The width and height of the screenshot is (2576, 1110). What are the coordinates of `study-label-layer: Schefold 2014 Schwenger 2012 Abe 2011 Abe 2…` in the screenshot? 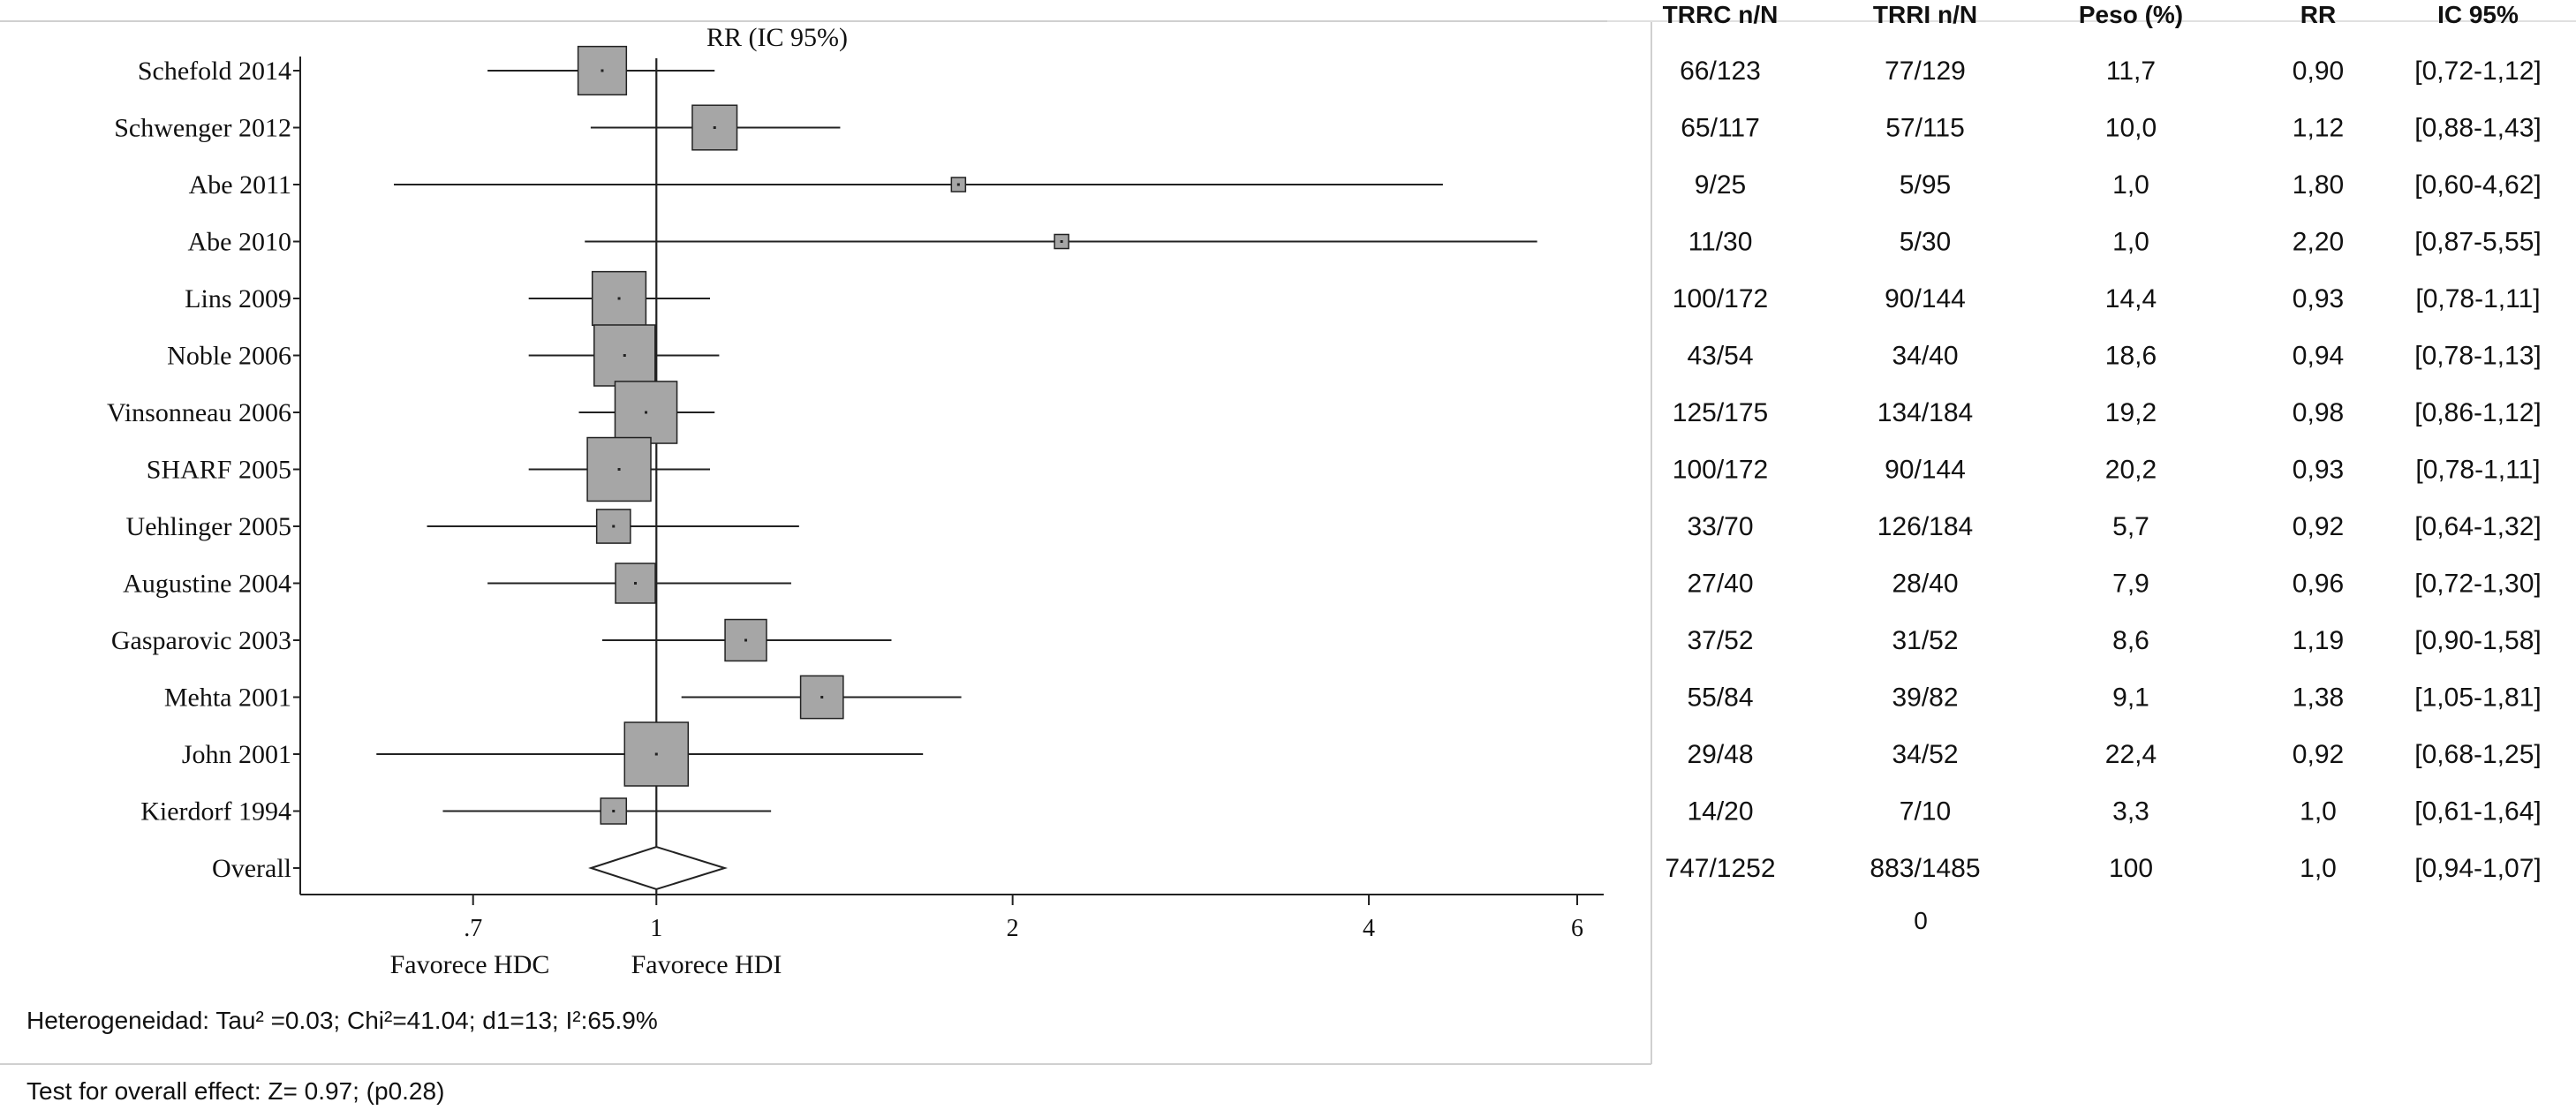 It's located at (199, 470).